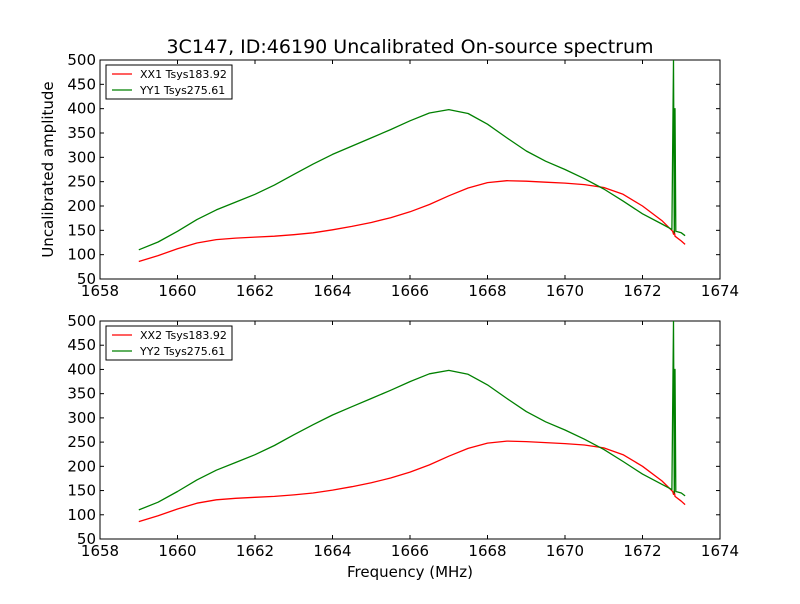 The image size is (800, 604). Describe the element at coordinates (183, 335) in the screenshot. I see `legend-label: XX2 Tsys183.92` at that location.